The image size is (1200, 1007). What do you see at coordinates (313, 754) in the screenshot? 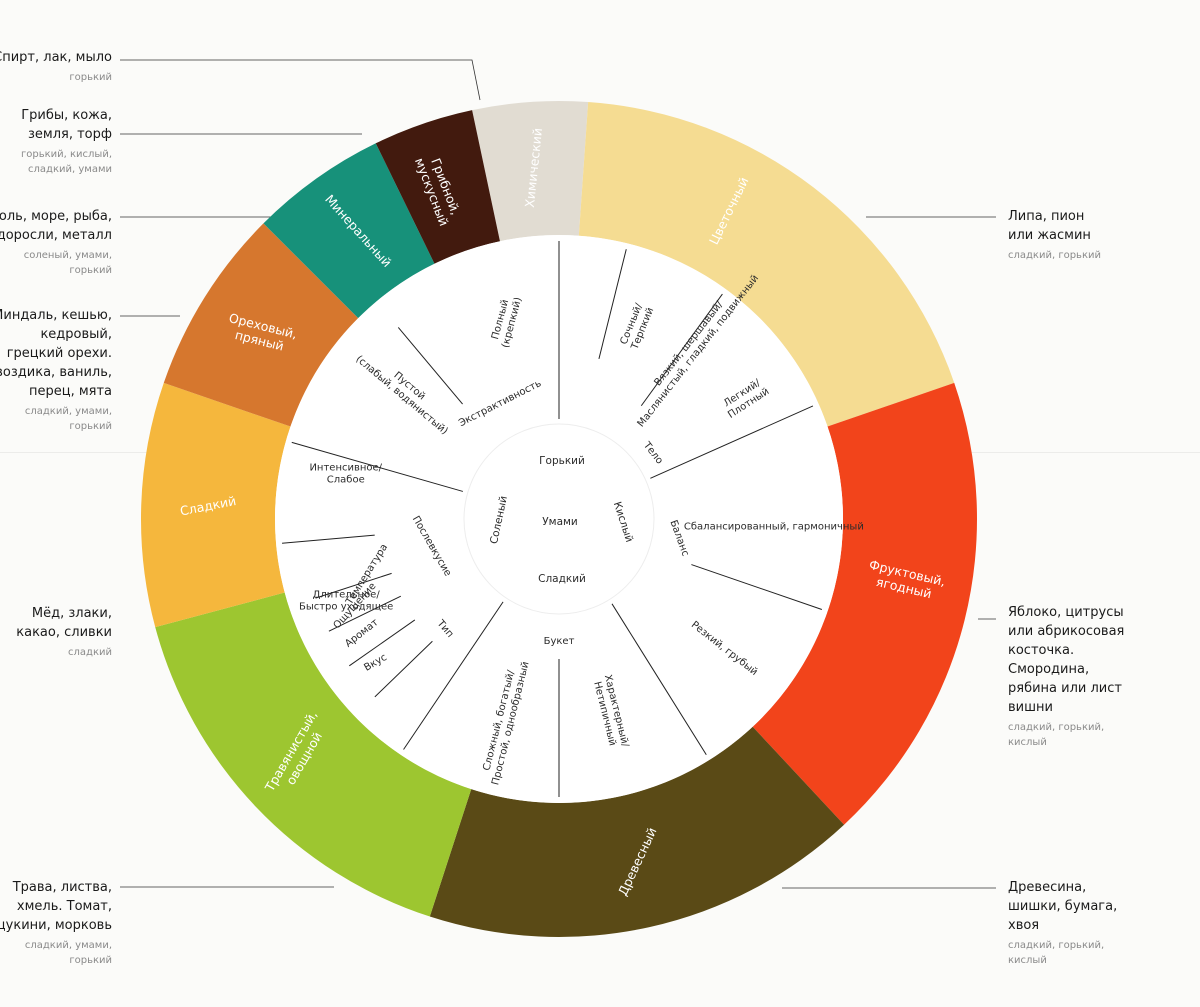
I see `segment-herbal` at bounding box center [313, 754].